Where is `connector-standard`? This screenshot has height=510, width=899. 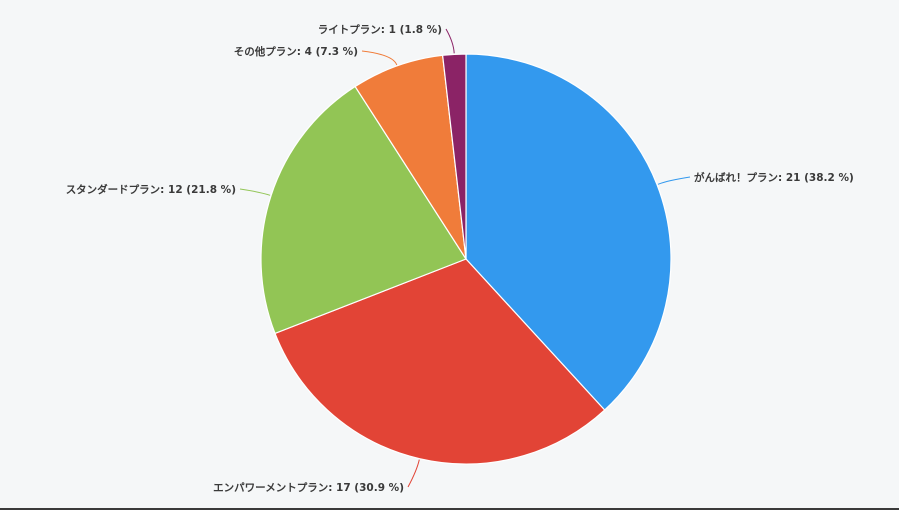
connector-standard is located at coordinates (255, 192).